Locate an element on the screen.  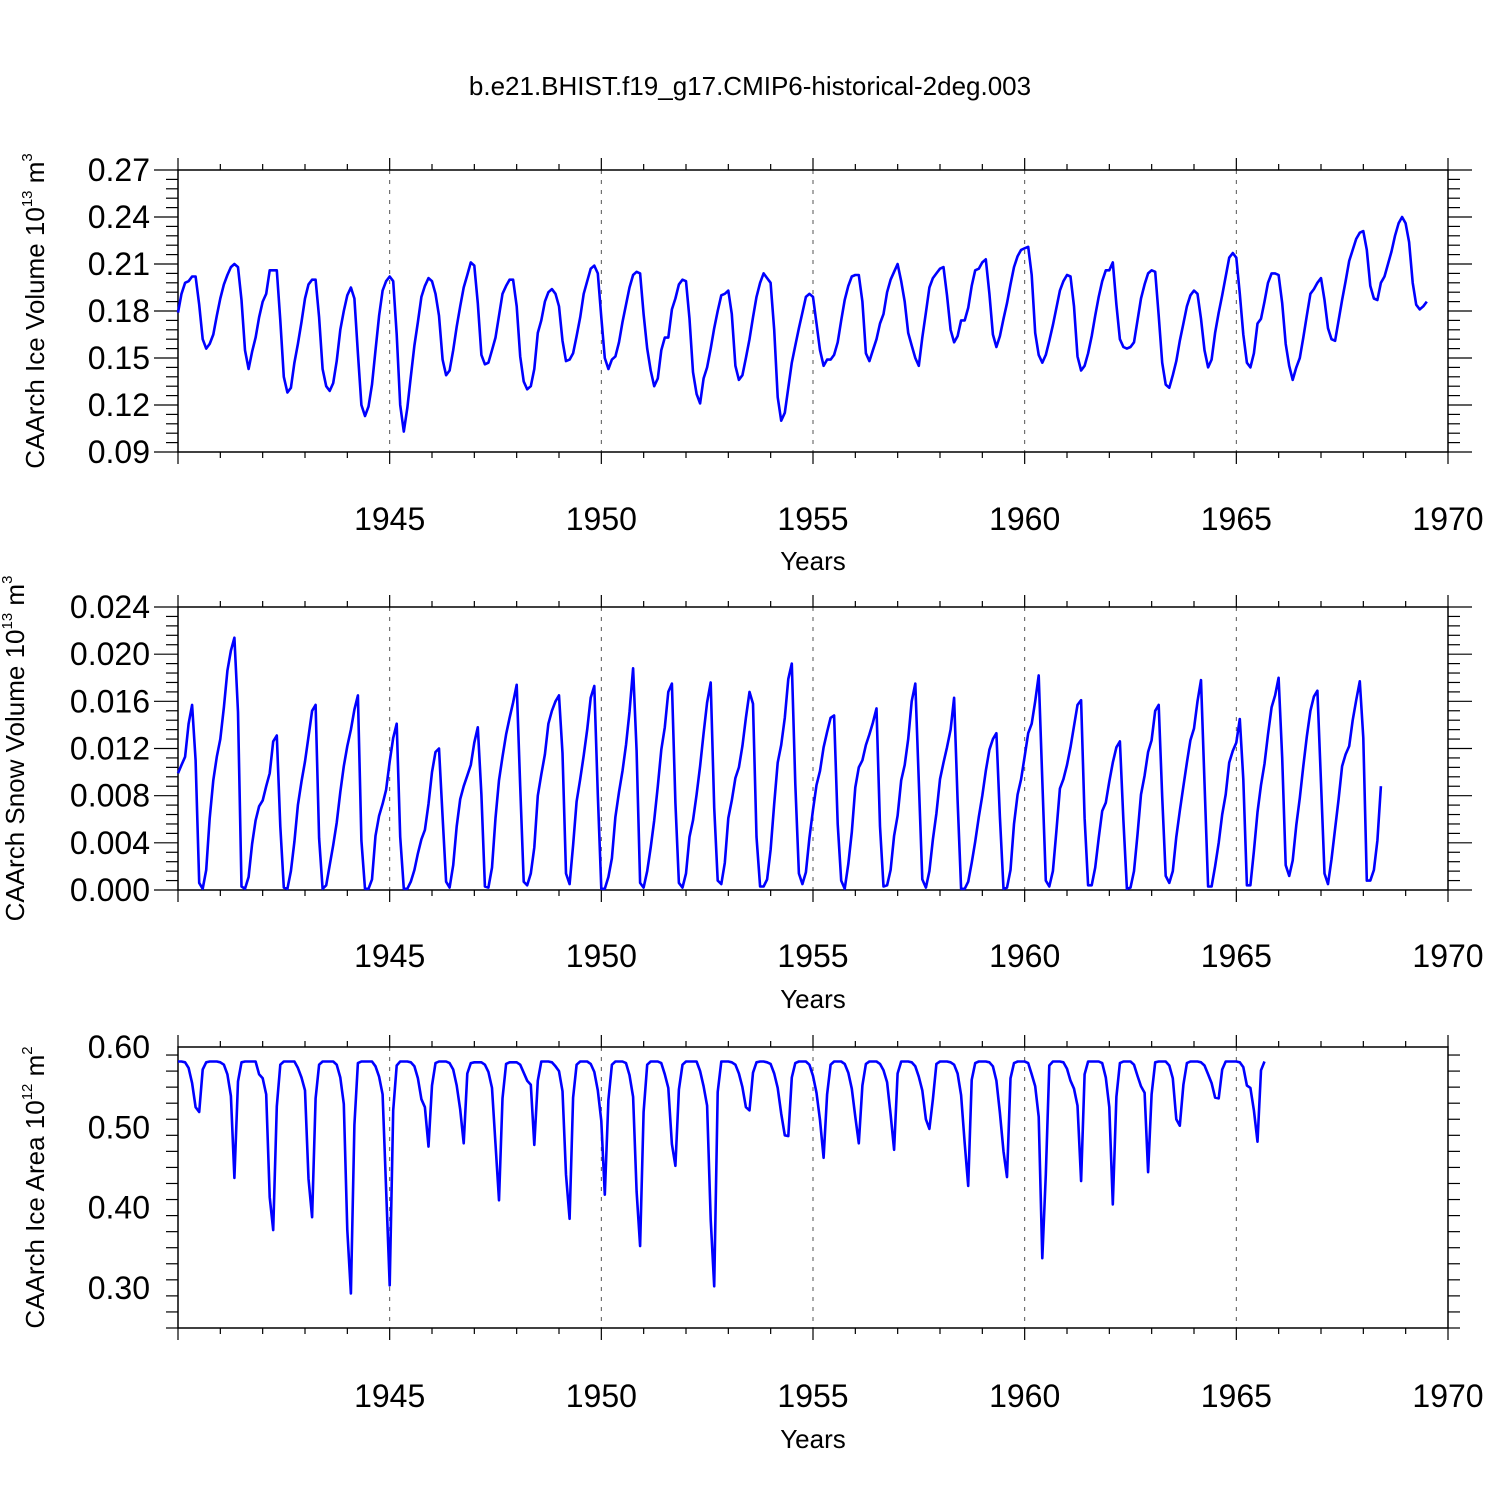
y-axis-label: CAArch Snow Volume 1013 m3 is located at coordinates (15, 749).